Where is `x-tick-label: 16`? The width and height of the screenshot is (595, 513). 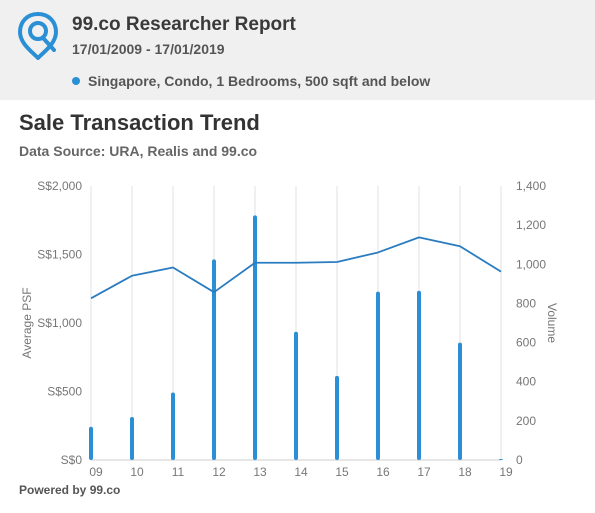
x-tick-label: 16 is located at coordinates (383, 472).